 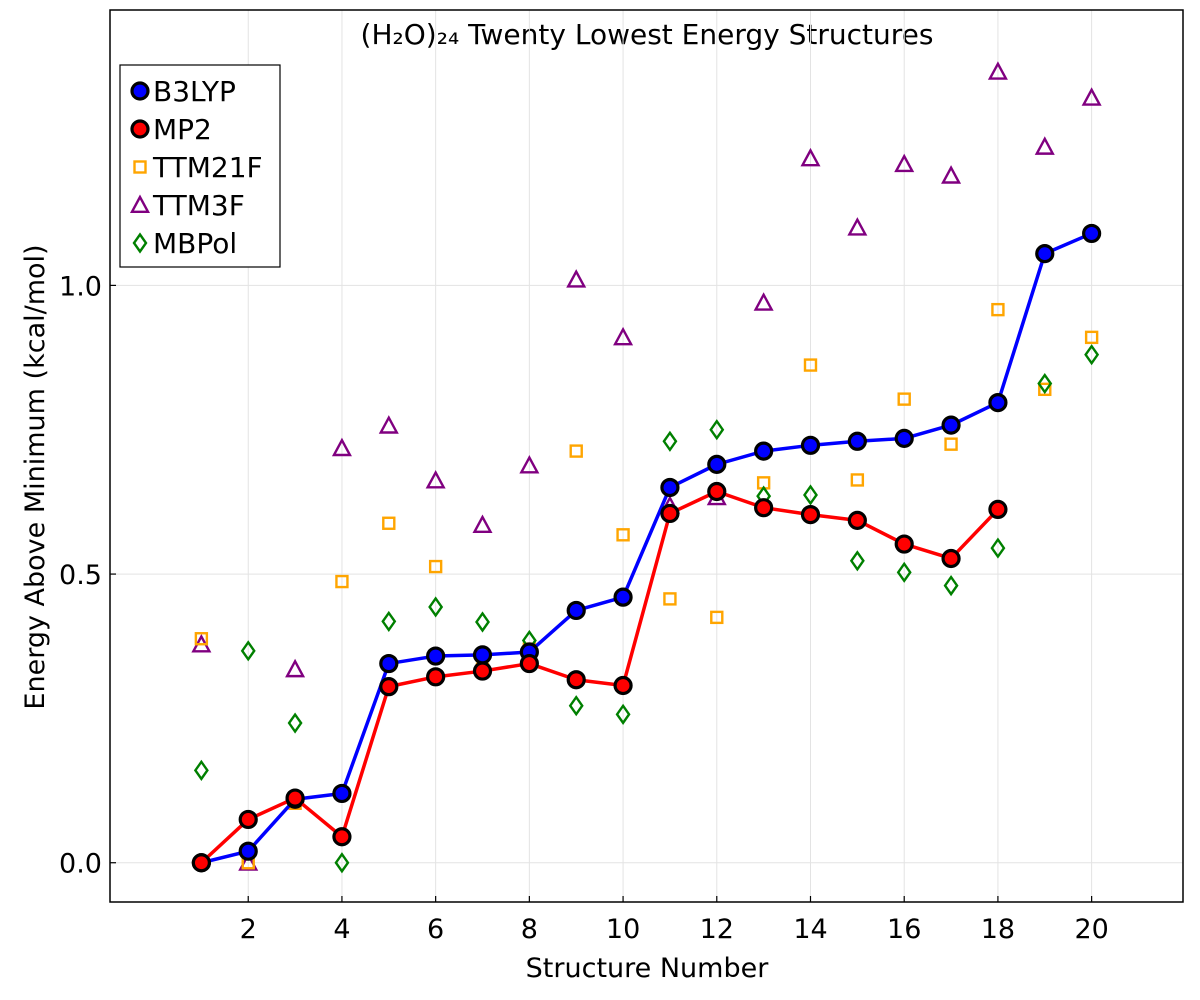 What do you see at coordinates (207, 167) in the screenshot?
I see `legend-label: TTM21F` at bounding box center [207, 167].